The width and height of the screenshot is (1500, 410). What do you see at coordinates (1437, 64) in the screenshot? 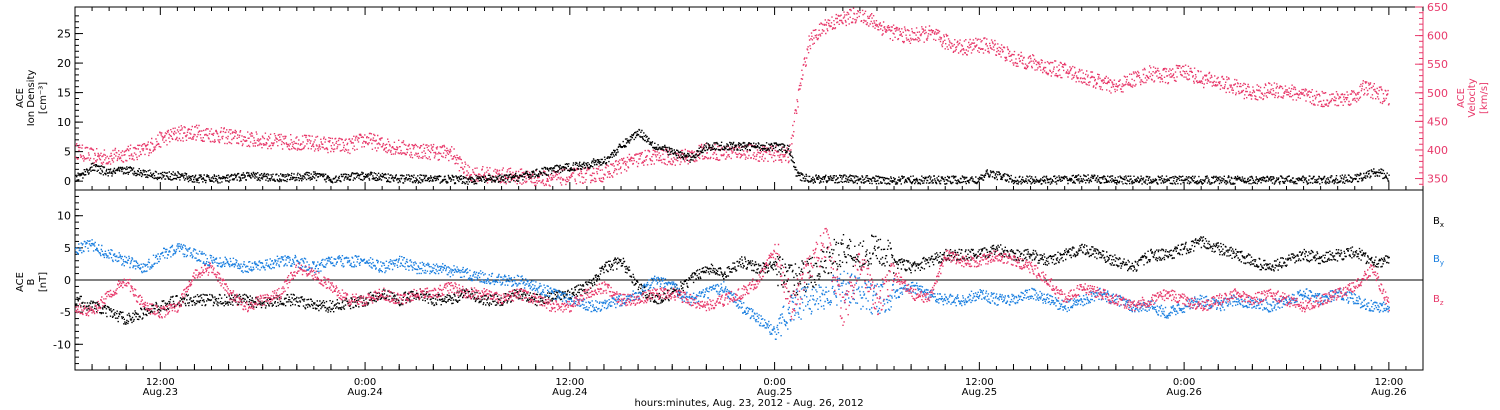
I see `velocity-tick-label: 550` at bounding box center [1437, 64].